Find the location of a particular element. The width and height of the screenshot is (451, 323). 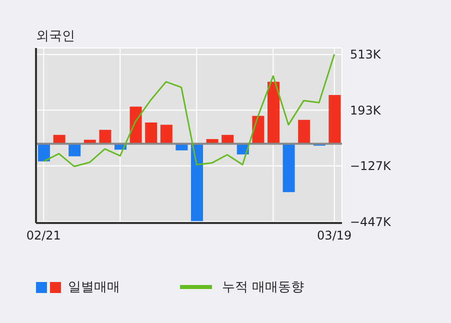

y-tick-label: −127K is located at coordinates (371, 166).